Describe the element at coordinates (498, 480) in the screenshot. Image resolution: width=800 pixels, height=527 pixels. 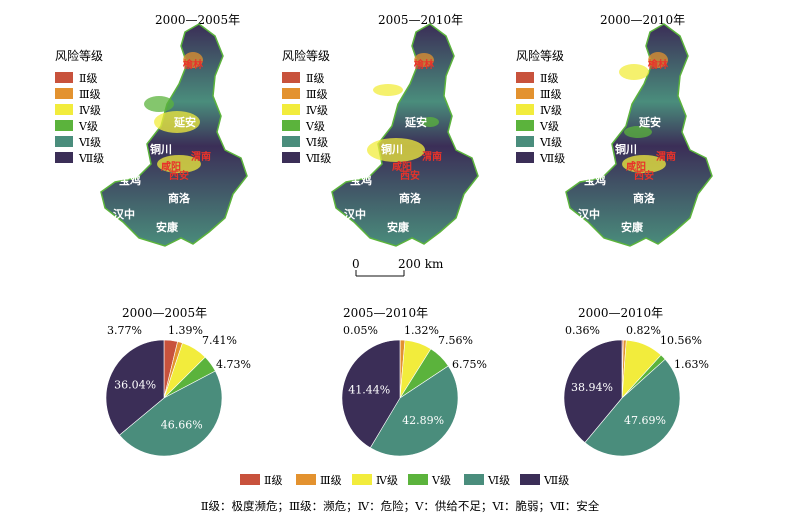
I see `pie-legend-label: Ⅵ级` at that location.